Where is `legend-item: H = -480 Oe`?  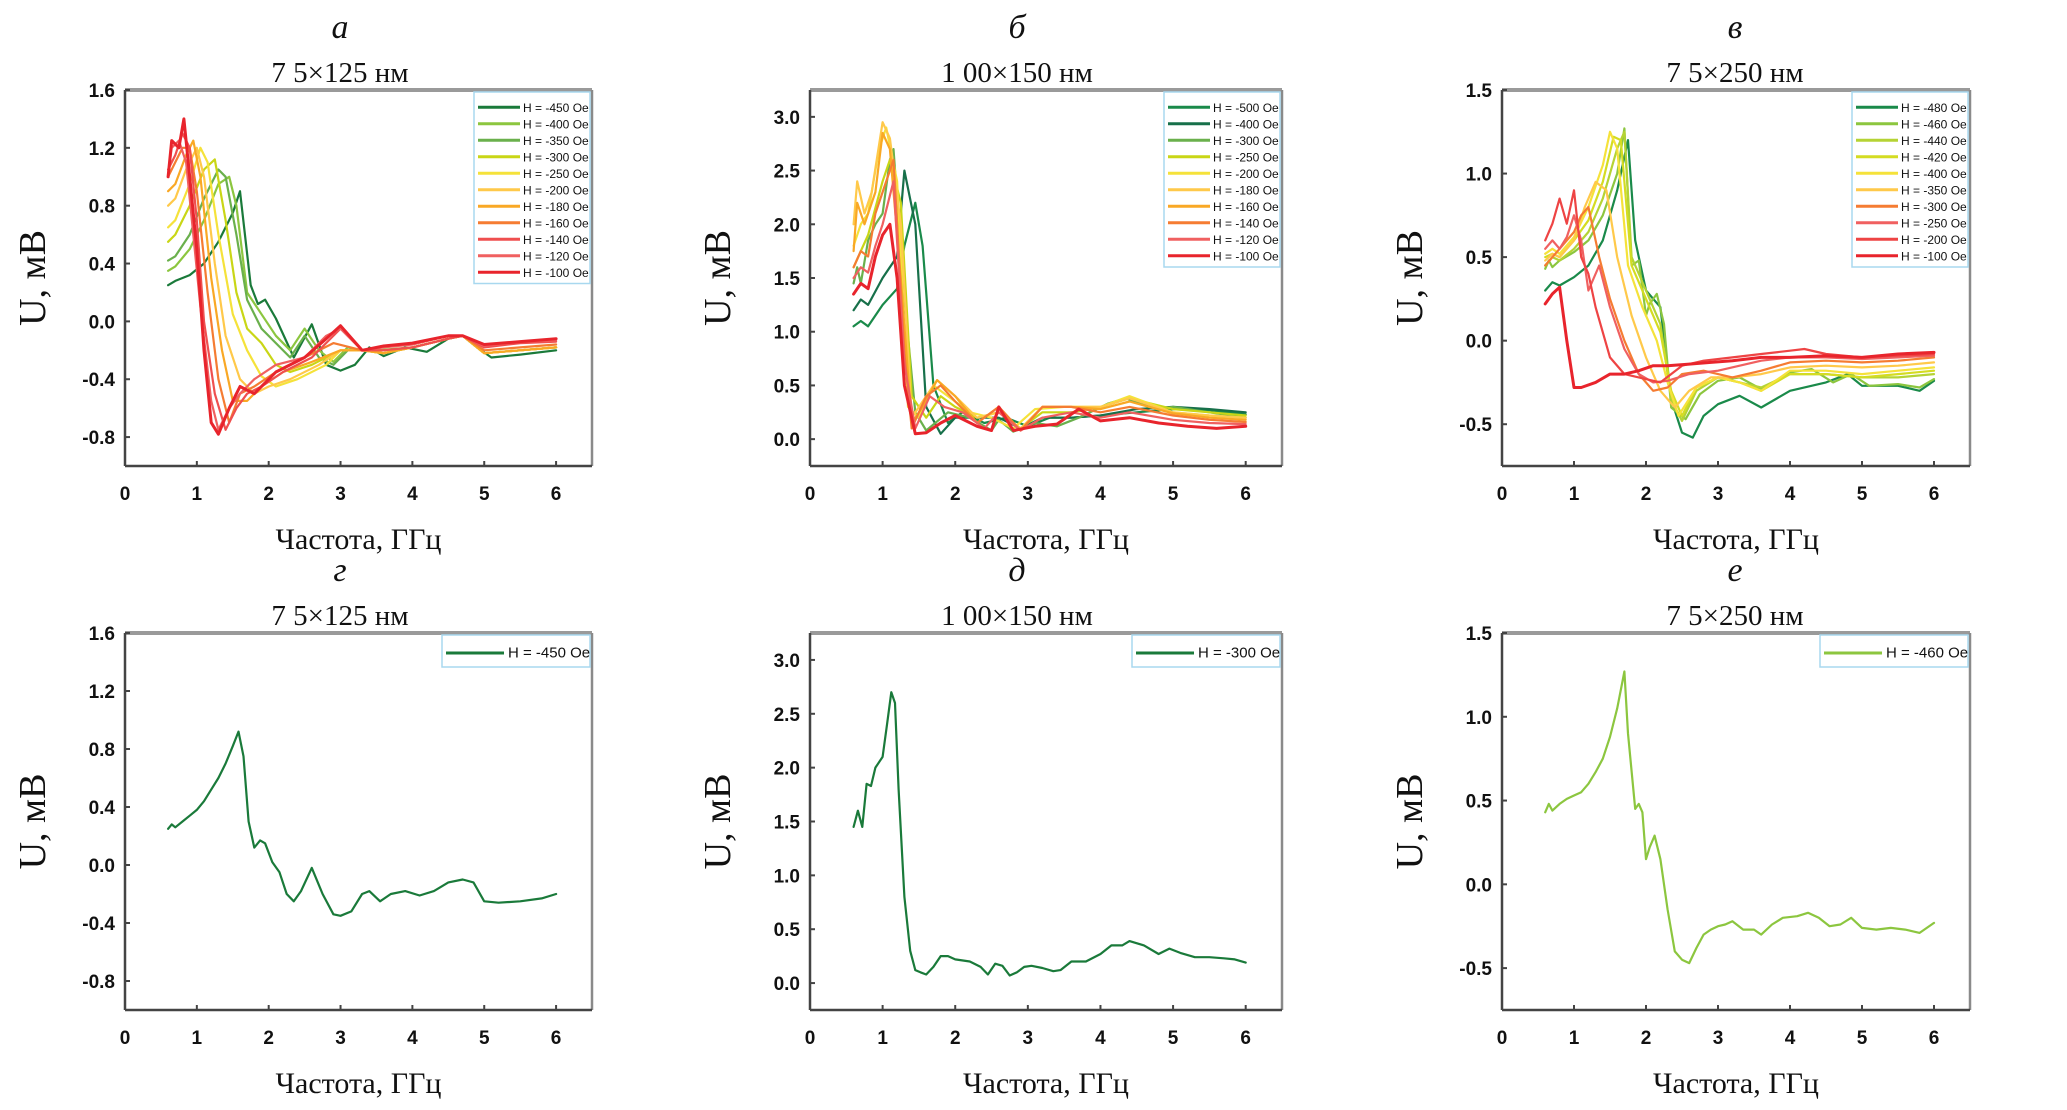 legend-item: H = -480 Oe is located at coordinates (1911, 108).